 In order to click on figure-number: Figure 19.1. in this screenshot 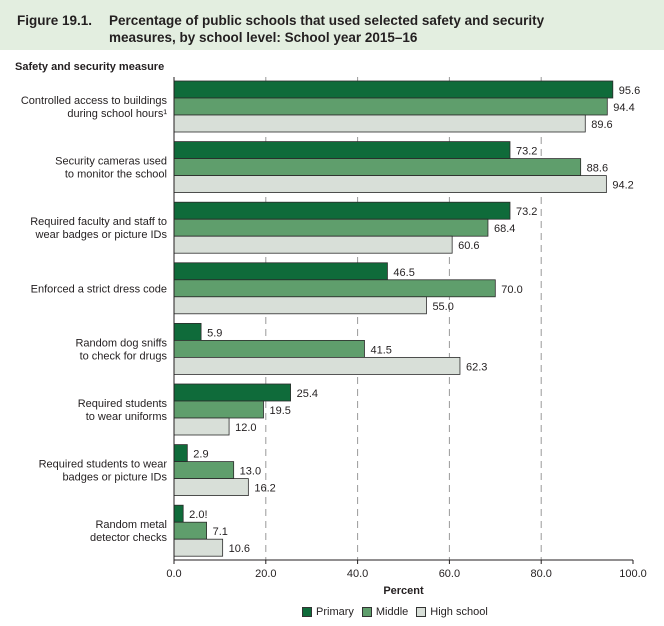, I will do `click(55, 20)`.